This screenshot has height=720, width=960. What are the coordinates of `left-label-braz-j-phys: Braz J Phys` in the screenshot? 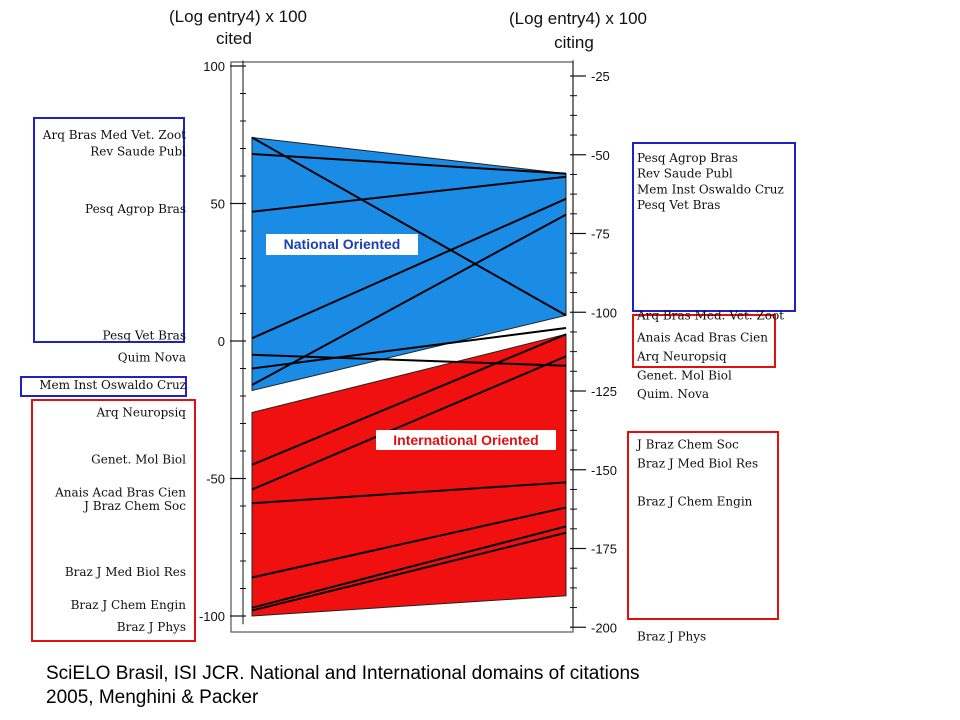 It's located at (151, 627).